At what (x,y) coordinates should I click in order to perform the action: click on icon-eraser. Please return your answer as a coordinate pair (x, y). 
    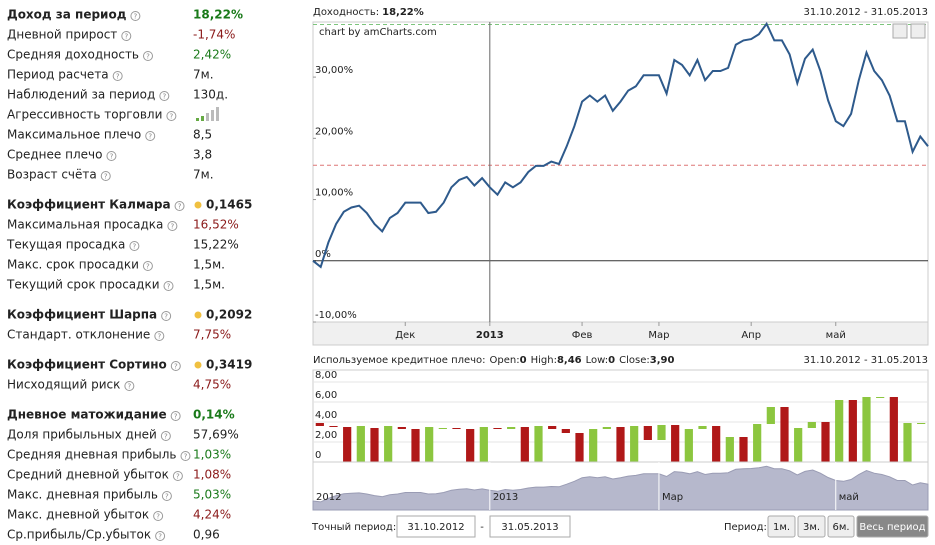
    Looking at the image, I should click on (900, 31).